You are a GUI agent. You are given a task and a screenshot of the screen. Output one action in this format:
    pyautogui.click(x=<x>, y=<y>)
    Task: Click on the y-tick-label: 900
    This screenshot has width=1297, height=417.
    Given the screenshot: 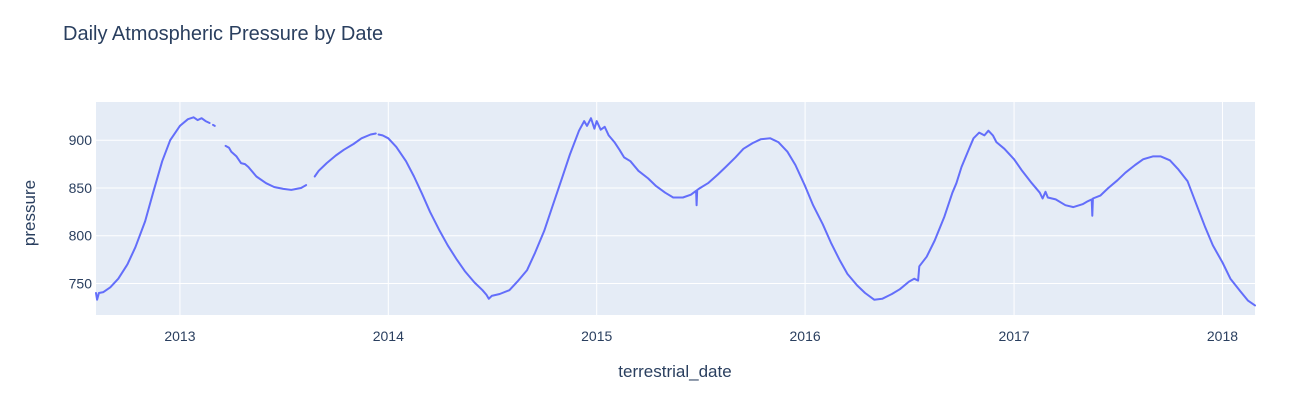 What is the action you would take?
    pyautogui.click(x=81, y=140)
    